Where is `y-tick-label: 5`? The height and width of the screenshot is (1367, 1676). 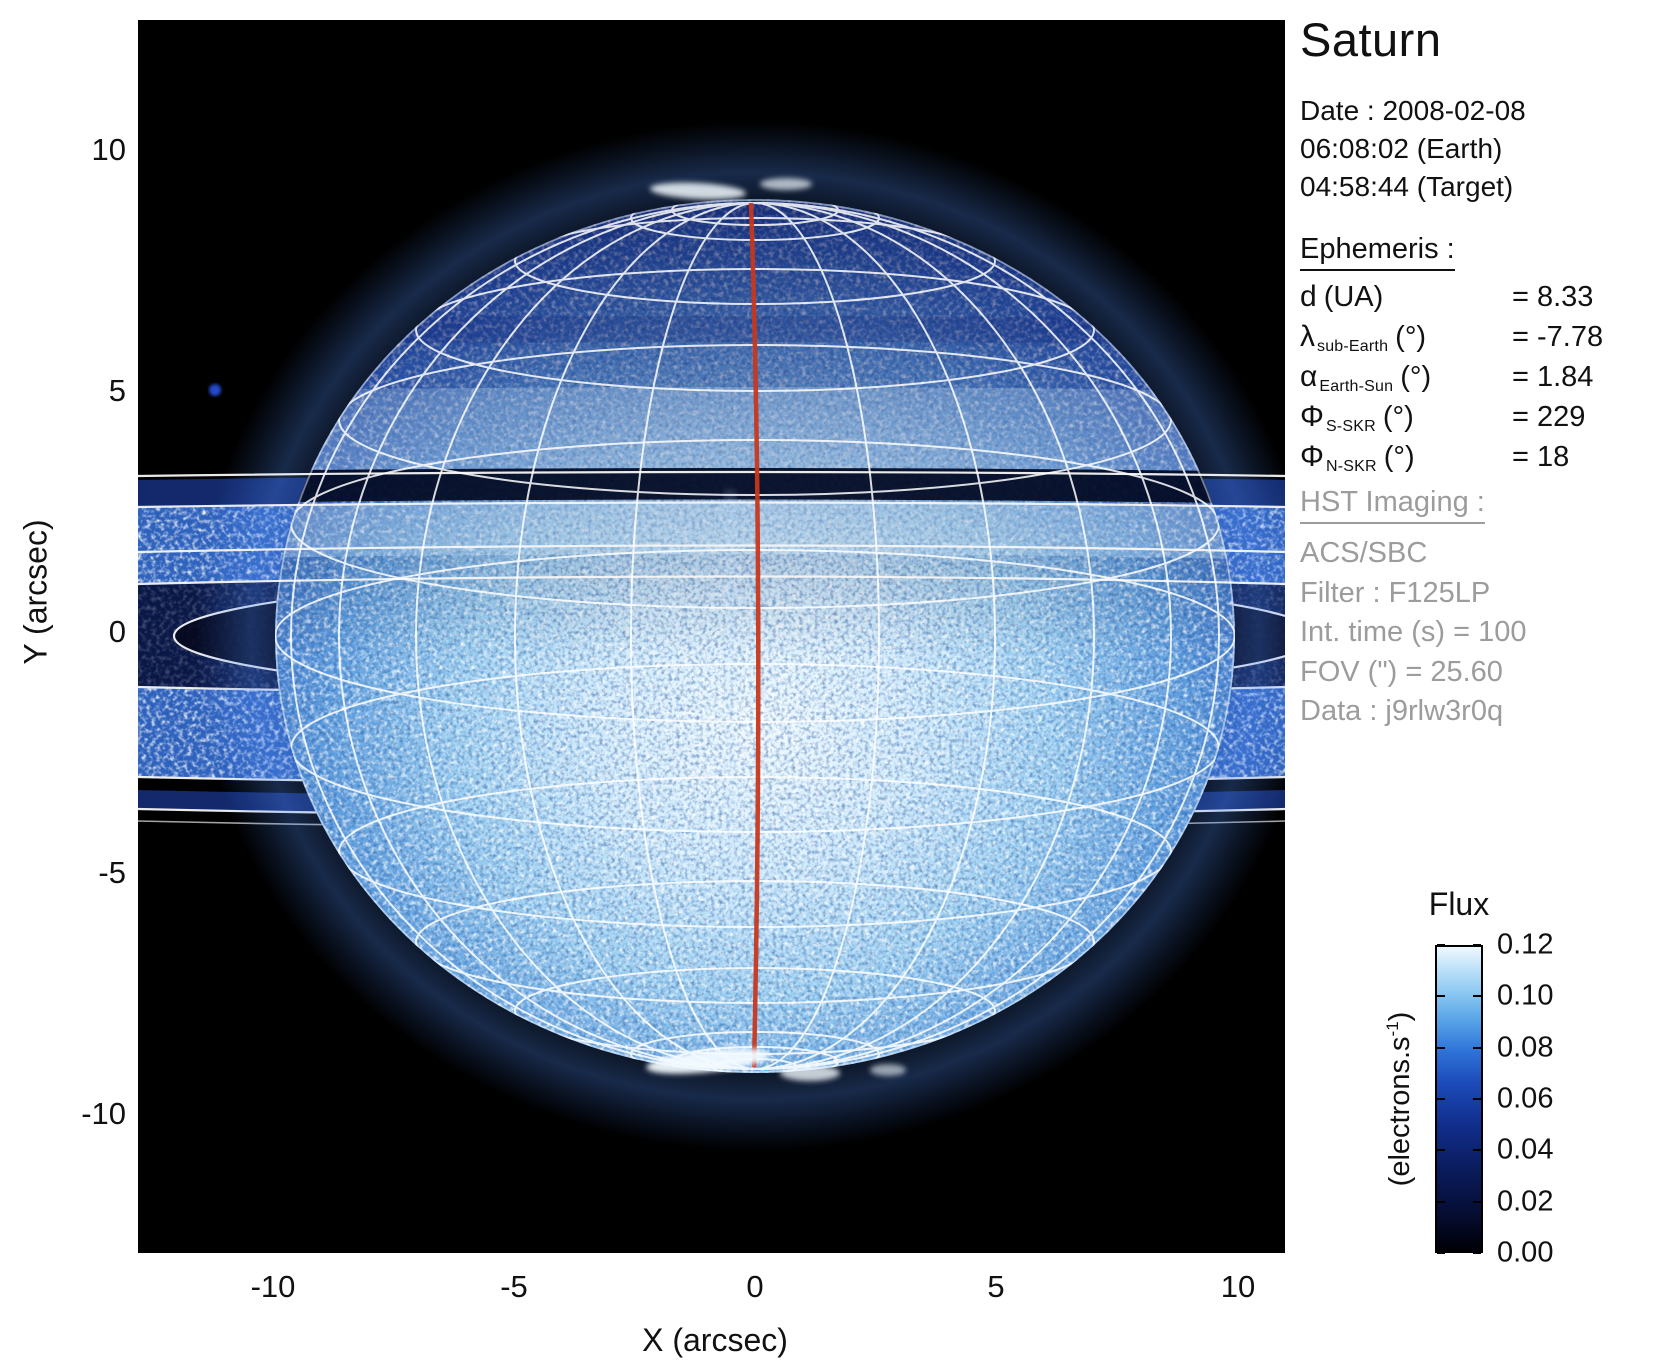 y-tick-label: 5 is located at coordinates (117, 390).